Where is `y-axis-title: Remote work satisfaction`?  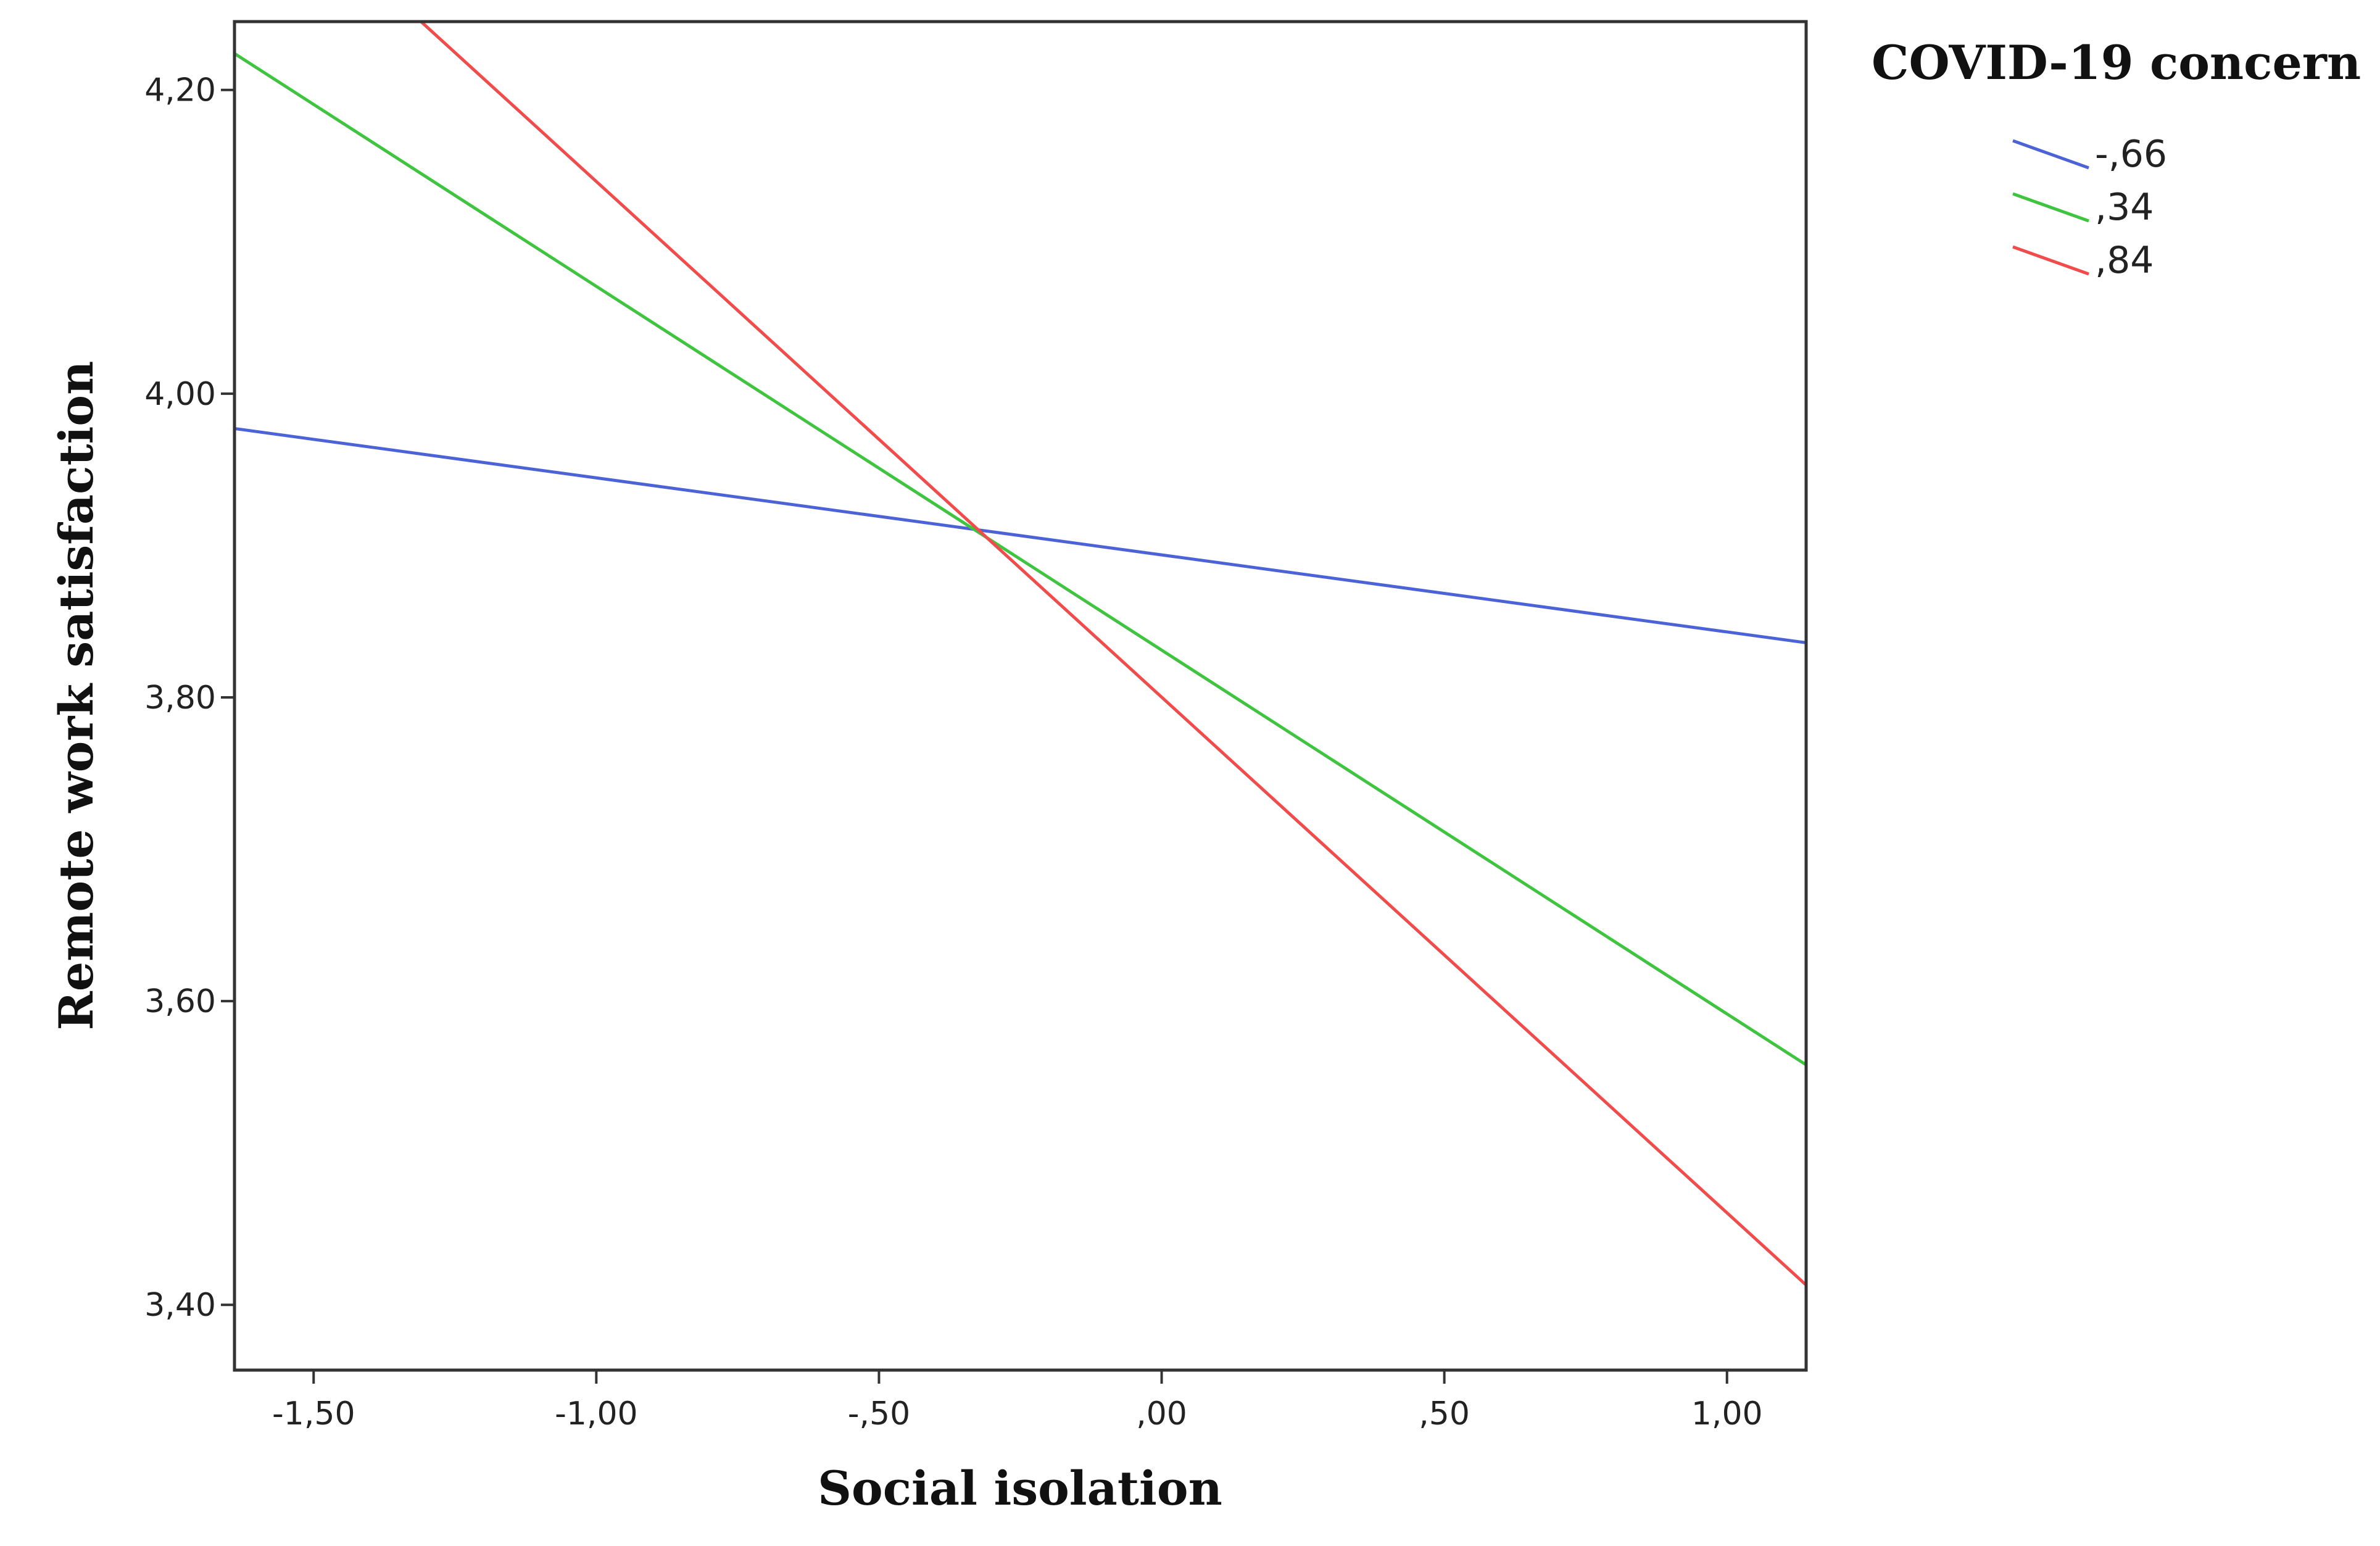 y-axis-title: Remote work satisfaction is located at coordinates (76, 696).